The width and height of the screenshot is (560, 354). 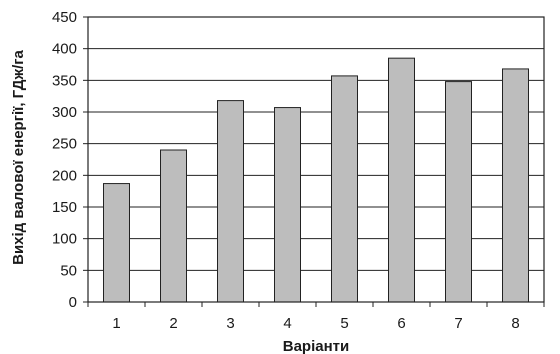 I want to click on y-tick-label: 100, so click(x=64, y=239).